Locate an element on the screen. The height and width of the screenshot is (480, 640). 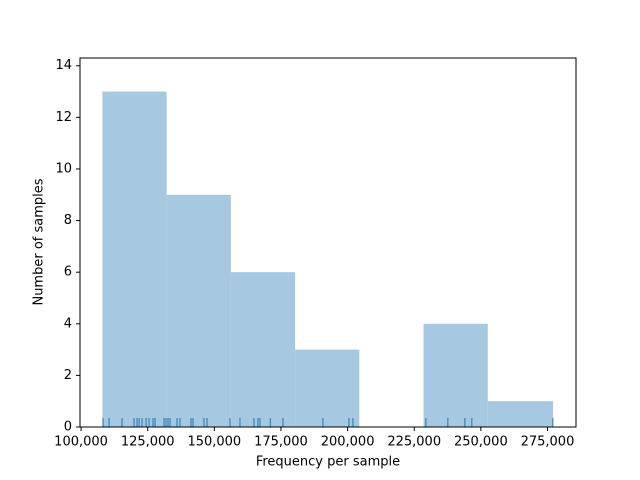
x-tick-label: 200,000 is located at coordinates (348, 442).